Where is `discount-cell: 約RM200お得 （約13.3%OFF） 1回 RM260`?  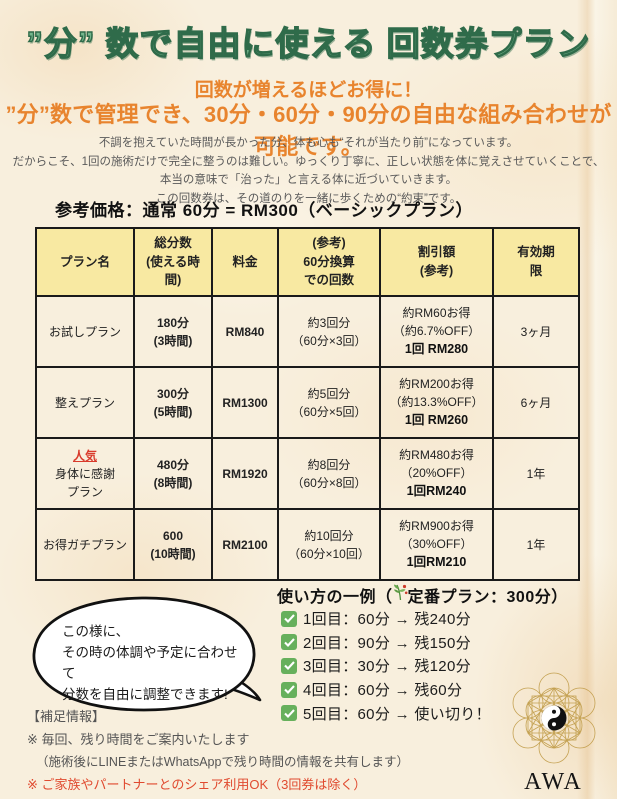
discount-cell: 約RM200お得 （約13.3%OFF） 1回 RM260 is located at coordinates (436, 402).